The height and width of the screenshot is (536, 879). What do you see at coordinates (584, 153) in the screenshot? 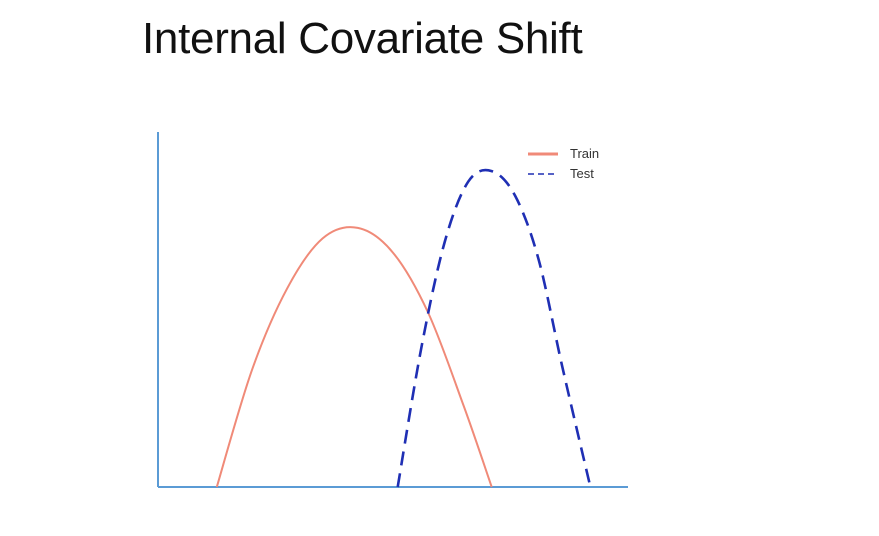
I see `legend-label-train: Train` at bounding box center [584, 153].